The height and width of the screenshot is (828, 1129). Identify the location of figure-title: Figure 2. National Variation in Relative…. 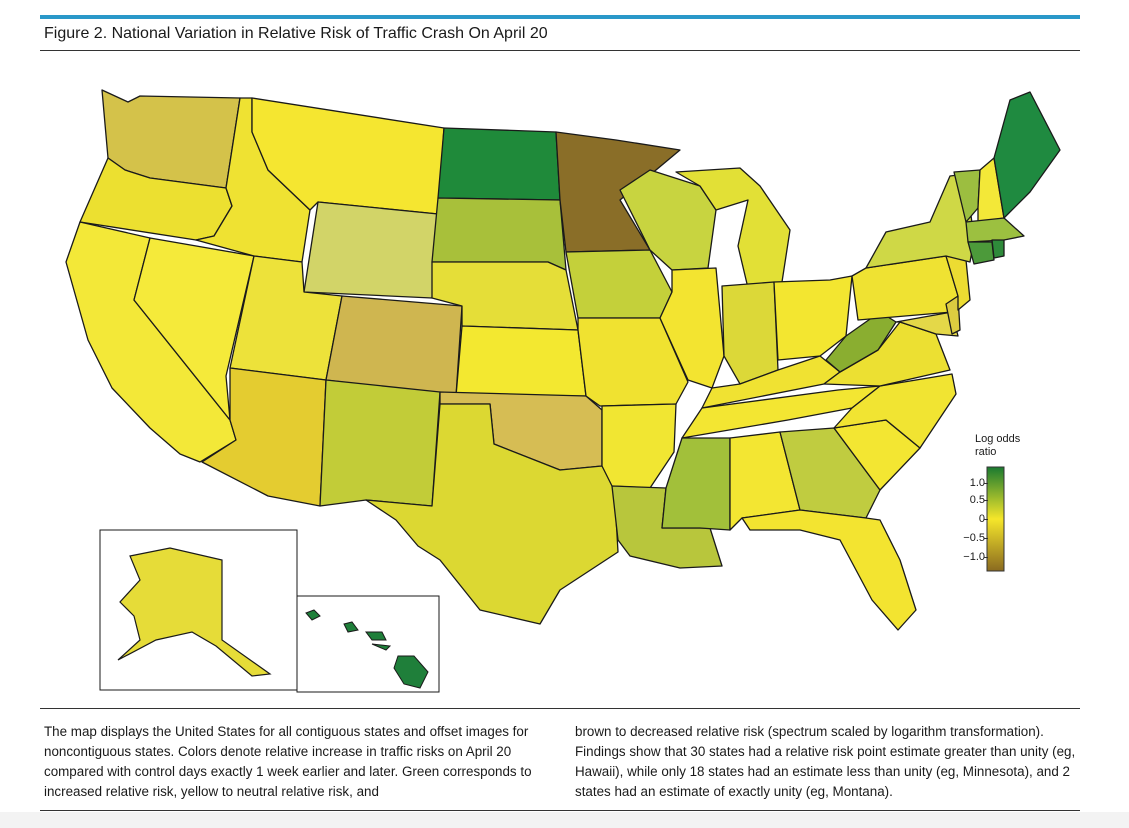
(296, 33).